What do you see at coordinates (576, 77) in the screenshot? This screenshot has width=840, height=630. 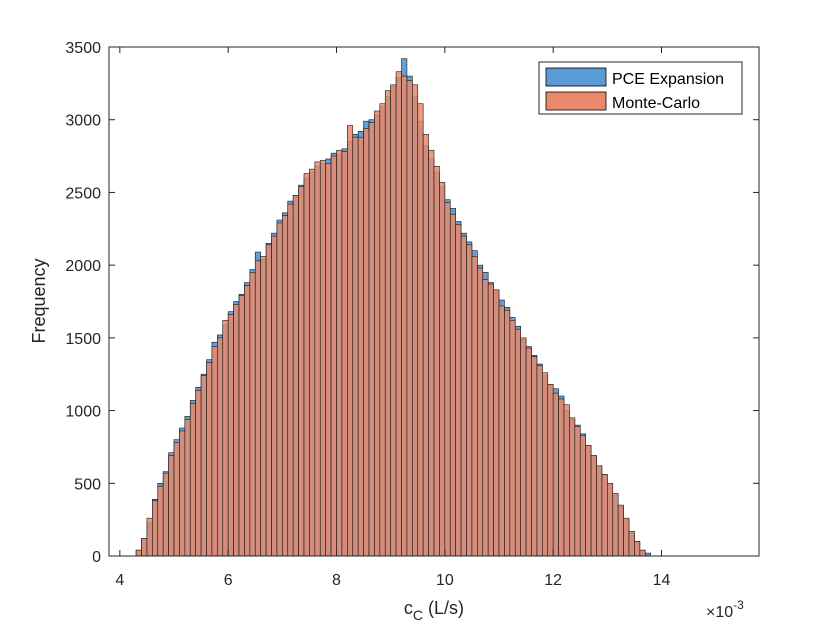 I see `legend-swatch-pce` at bounding box center [576, 77].